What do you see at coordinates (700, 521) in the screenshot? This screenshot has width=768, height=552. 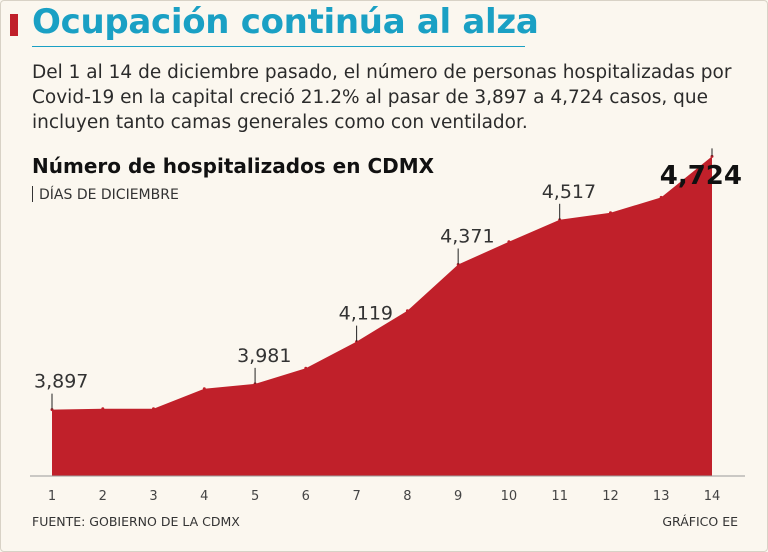 I see `credit-note: GRÁFICO EE` at bounding box center [700, 521].